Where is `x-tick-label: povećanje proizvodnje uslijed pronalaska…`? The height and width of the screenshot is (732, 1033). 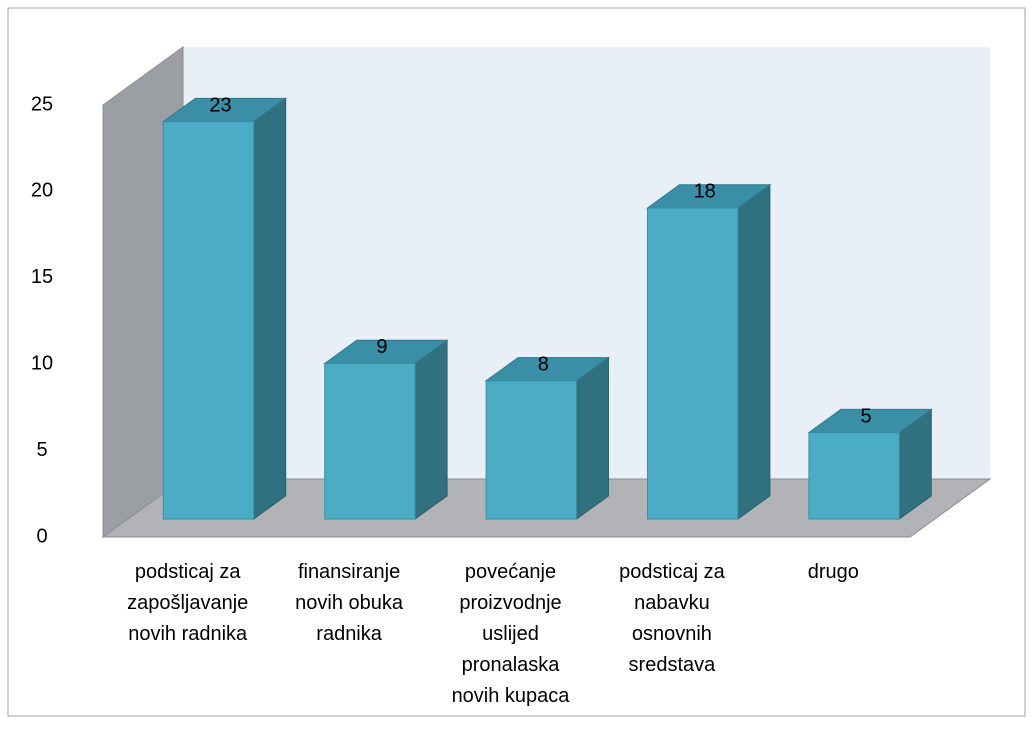 x-tick-label: povećanje proizvodnje uslijed pronalaska… is located at coordinates (510, 634).